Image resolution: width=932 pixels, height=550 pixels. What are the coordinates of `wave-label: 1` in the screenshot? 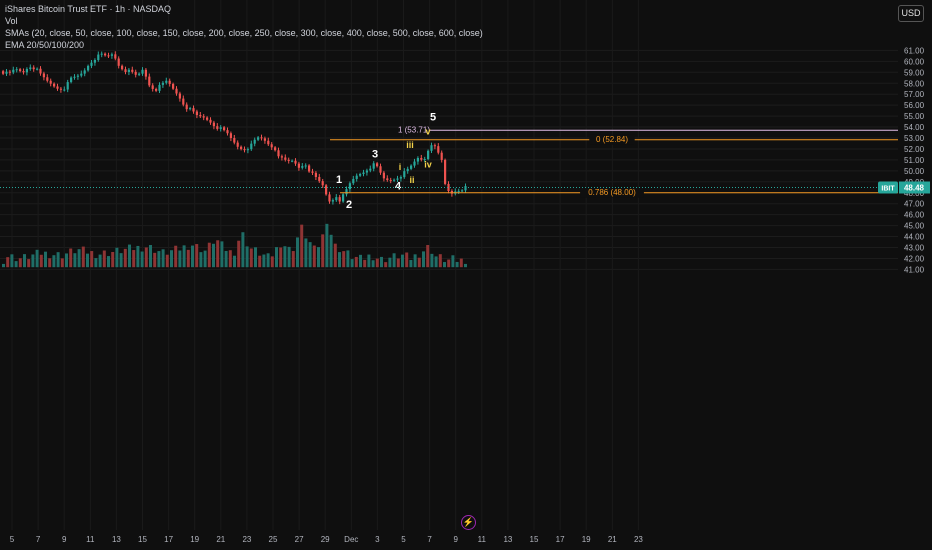 It's located at (339, 180).